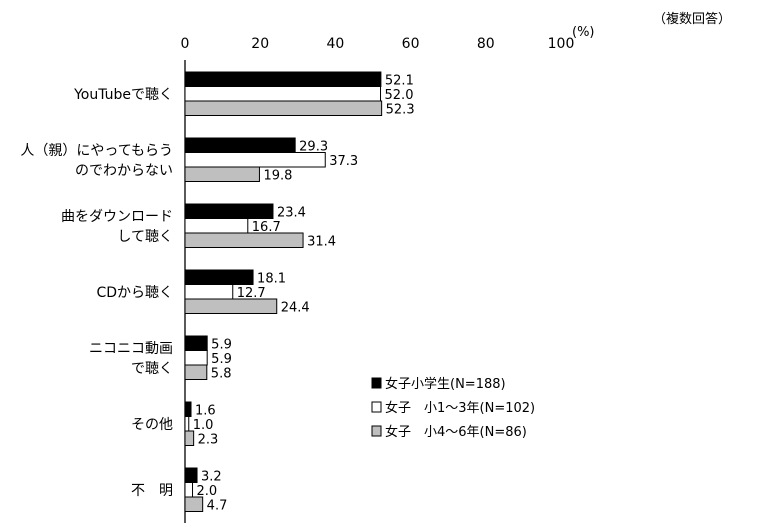 This screenshot has width=765, height=530. Describe the element at coordinates (321, 241) in the screenshot. I see `data-label: 31.4` at that location.